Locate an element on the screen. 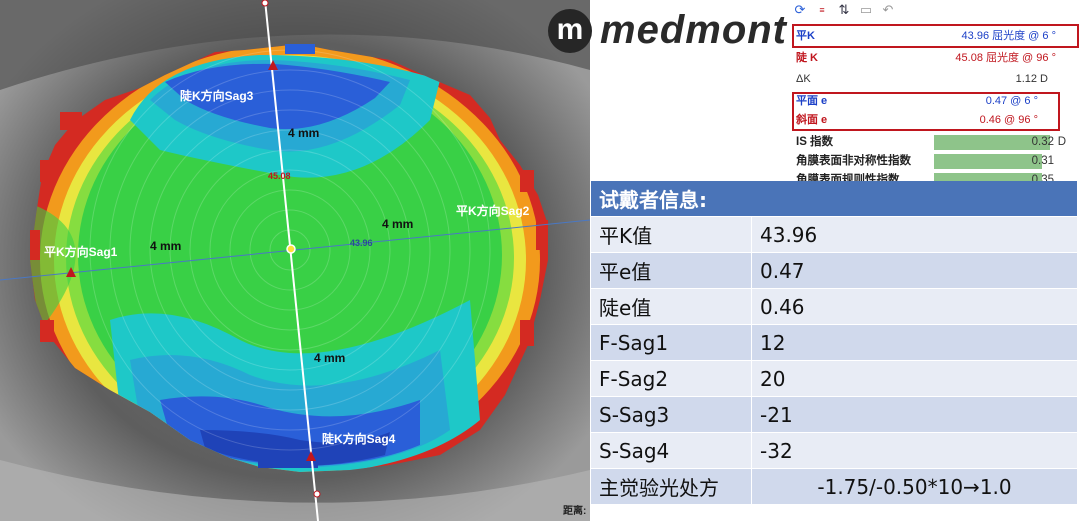 The width and height of the screenshot is (1080, 521). sai-bar is located at coordinates (988, 161).